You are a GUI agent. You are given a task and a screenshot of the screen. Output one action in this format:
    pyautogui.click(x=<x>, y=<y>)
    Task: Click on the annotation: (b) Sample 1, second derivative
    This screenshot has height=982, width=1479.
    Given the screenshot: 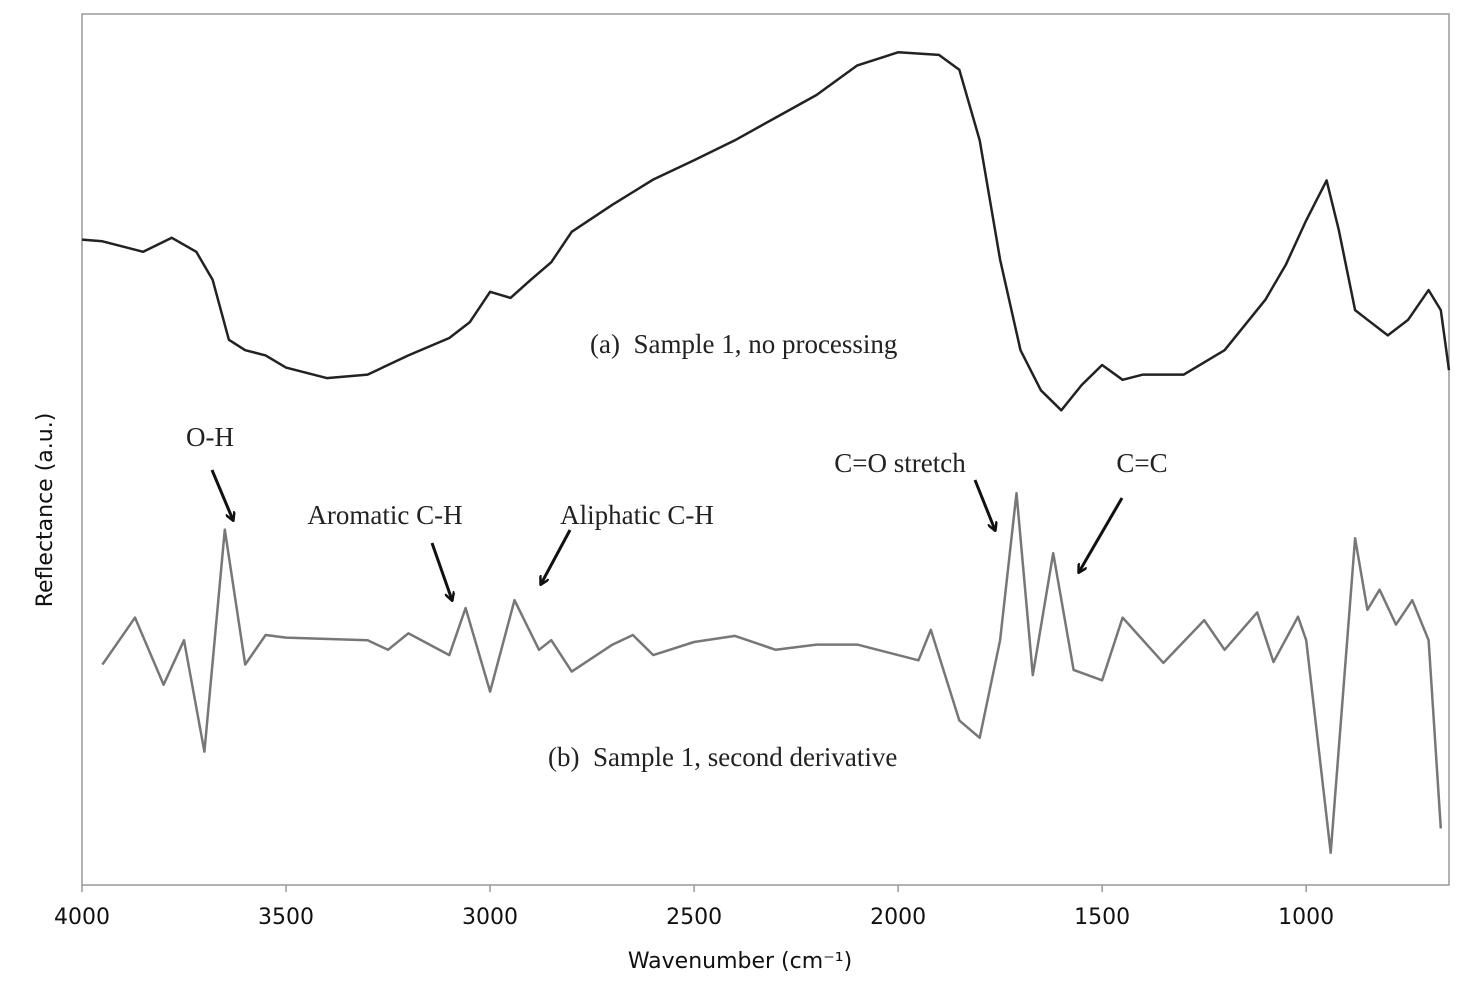 What is the action you would take?
    pyautogui.click(x=722, y=757)
    